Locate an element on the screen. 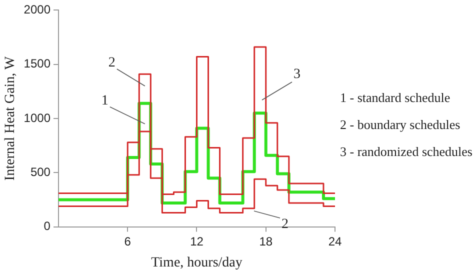 Image resolution: width=474 pixels, height=273 pixels. y-tick-label: 0 is located at coordinates (47, 226).